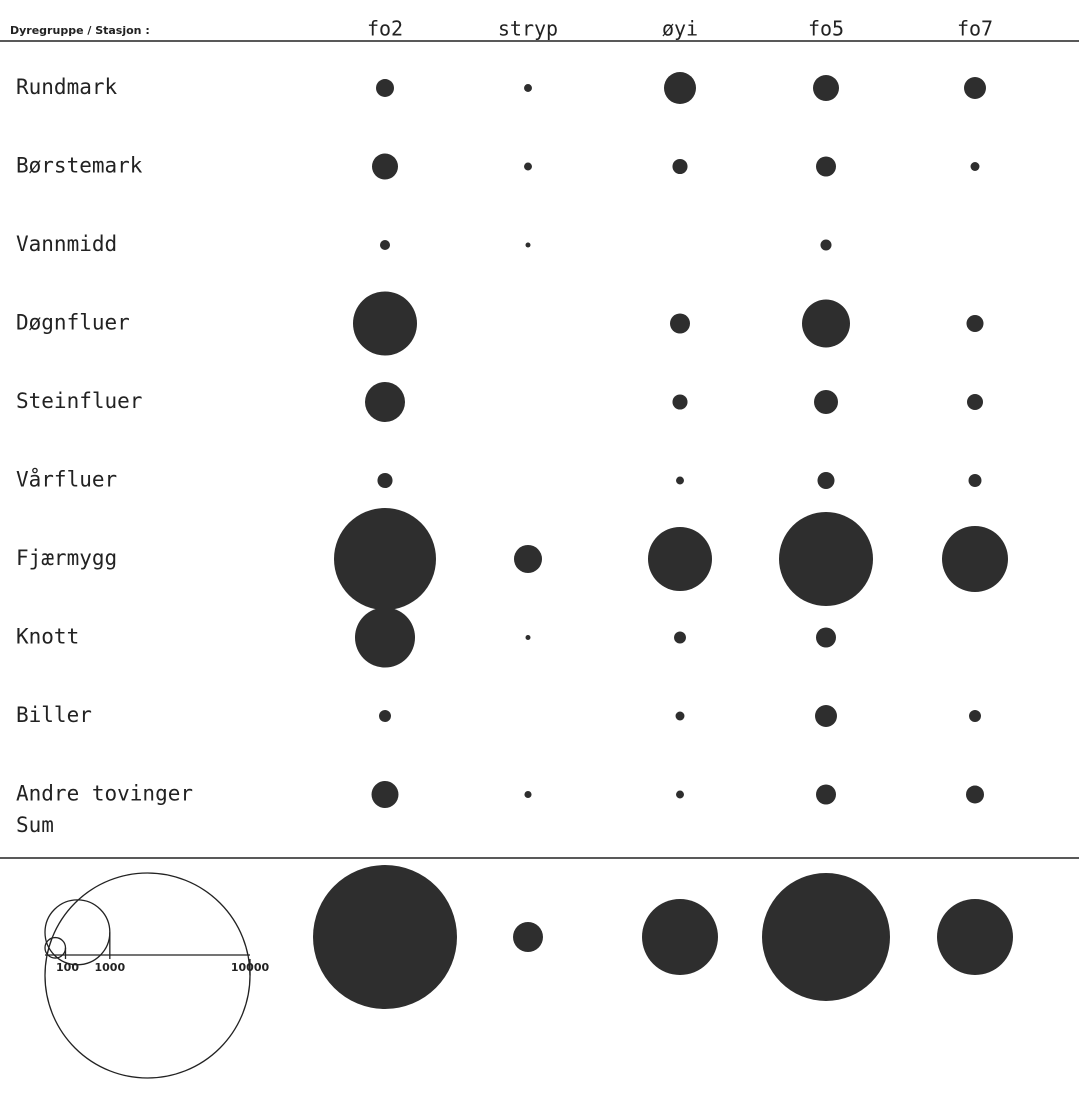  I want to click on row-label: Steinfluer, so click(79, 401).